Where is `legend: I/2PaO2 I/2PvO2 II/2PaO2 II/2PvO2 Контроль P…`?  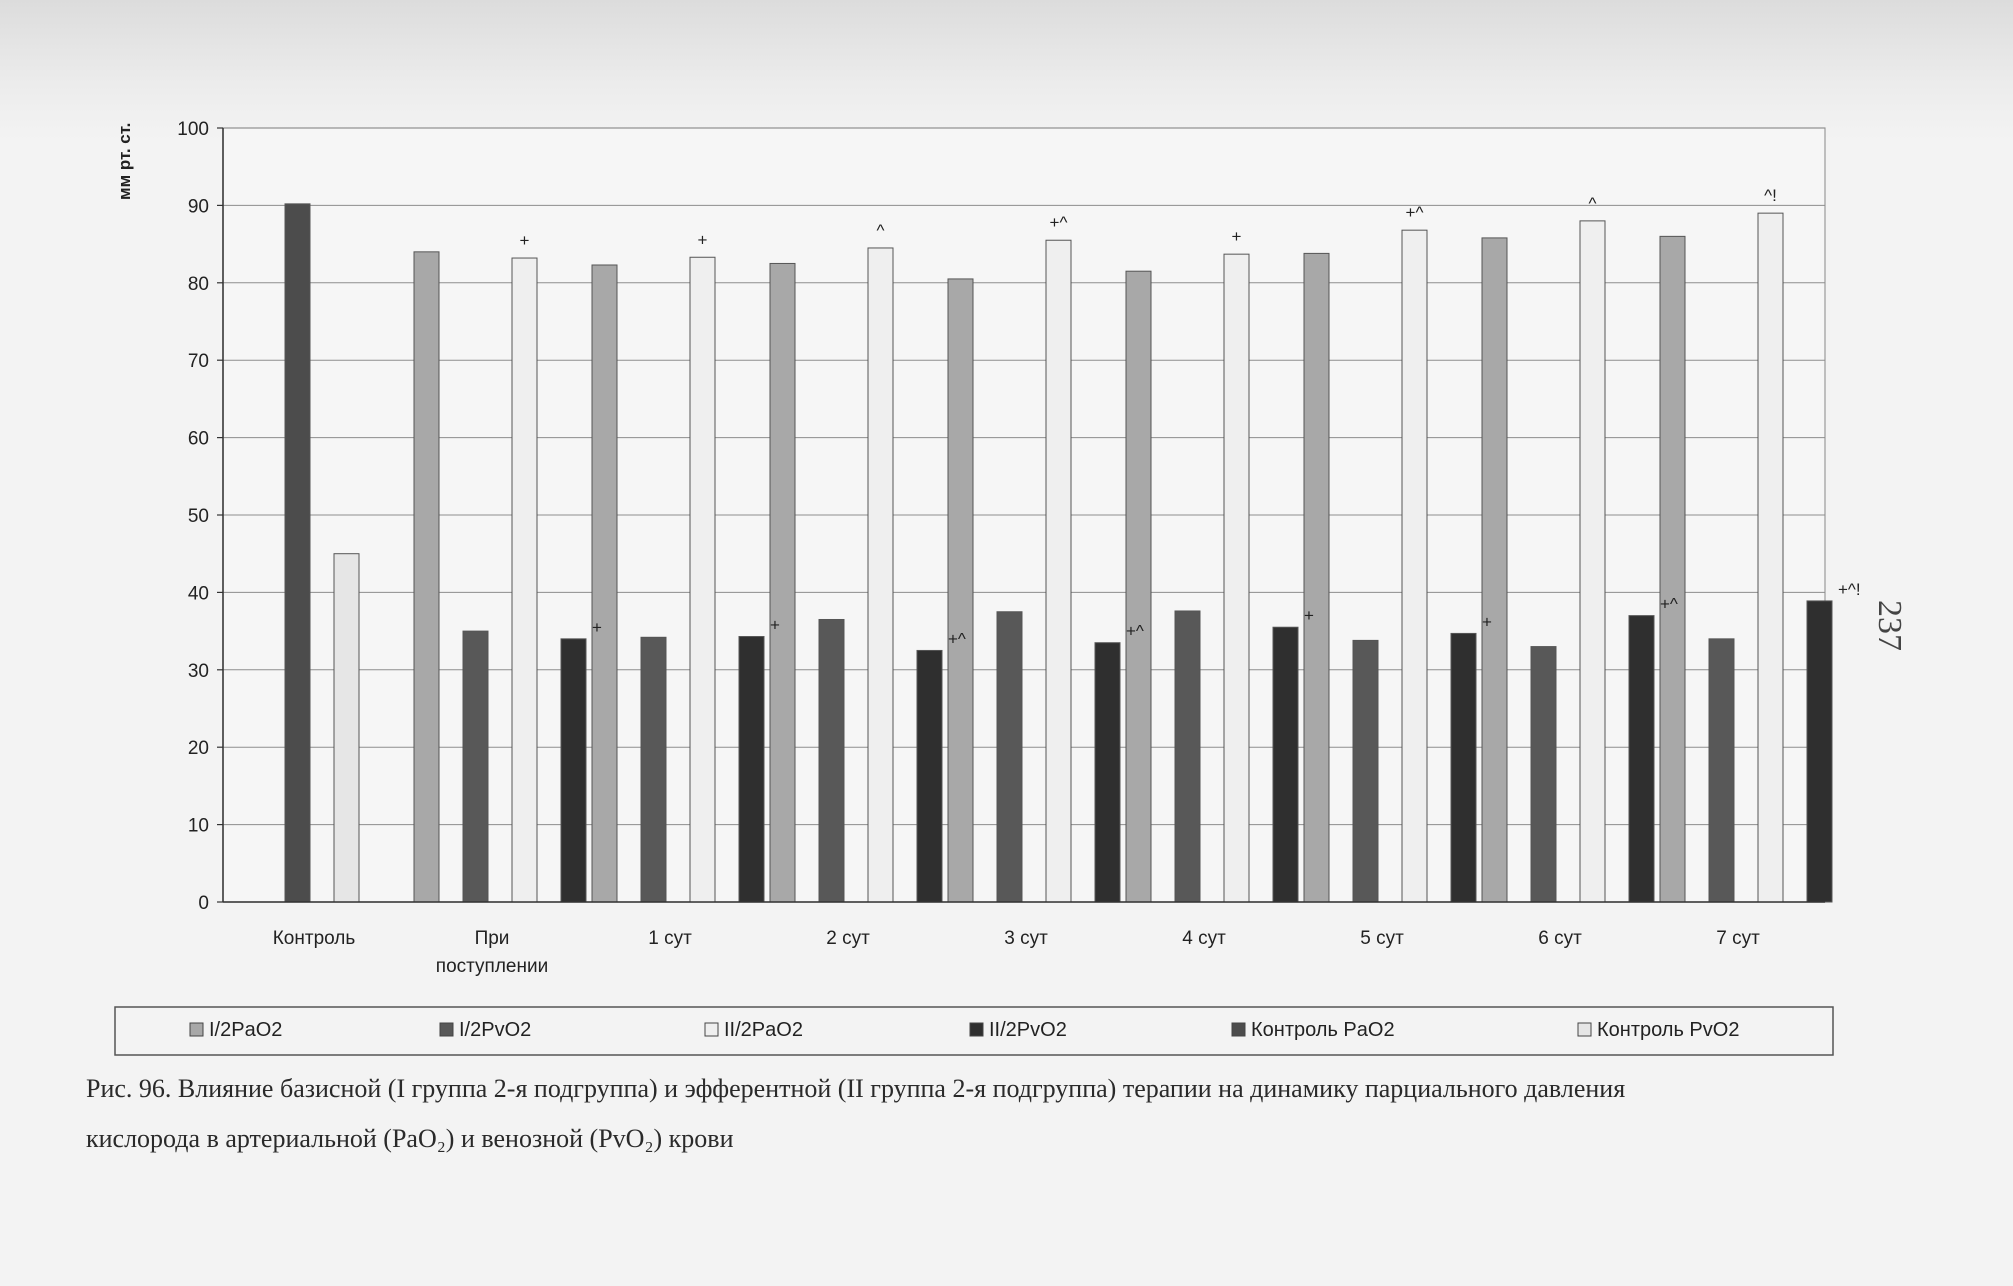 legend: I/2PaO2 I/2PvO2 II/2PaO2 II/2PvO2 Контроль P… is located at coordinates (974, 1031).